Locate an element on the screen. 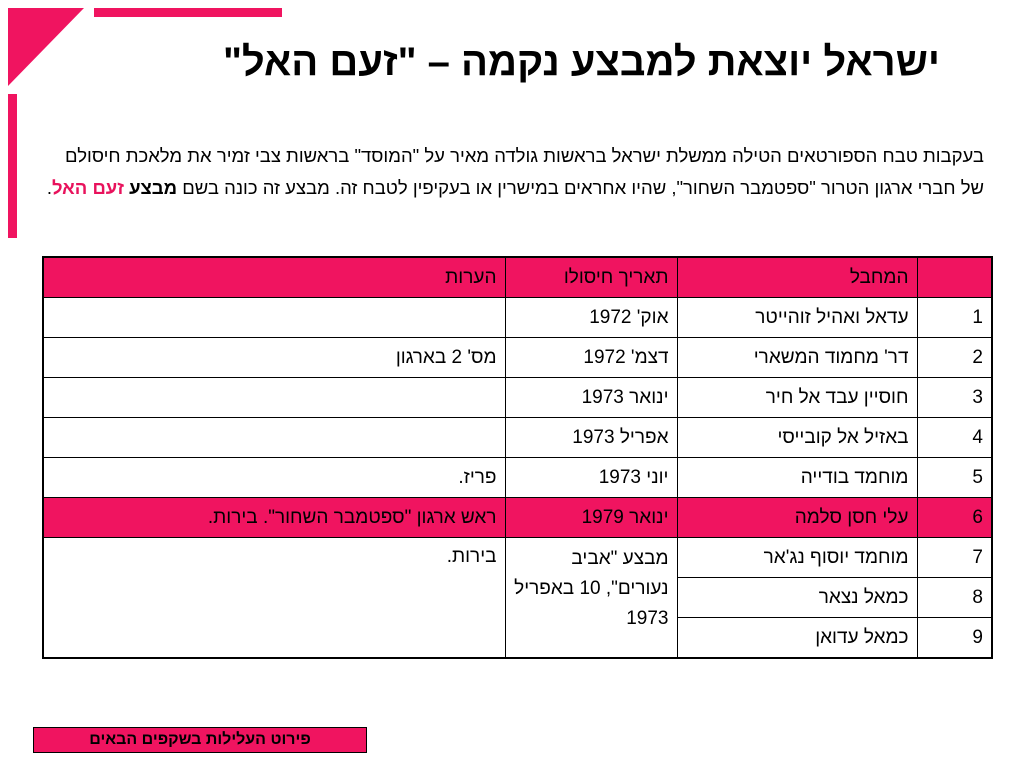 The height and width of the screenshot is (768, 1024). row-date: אפריל 1973 is located at coordinates (591, 437).